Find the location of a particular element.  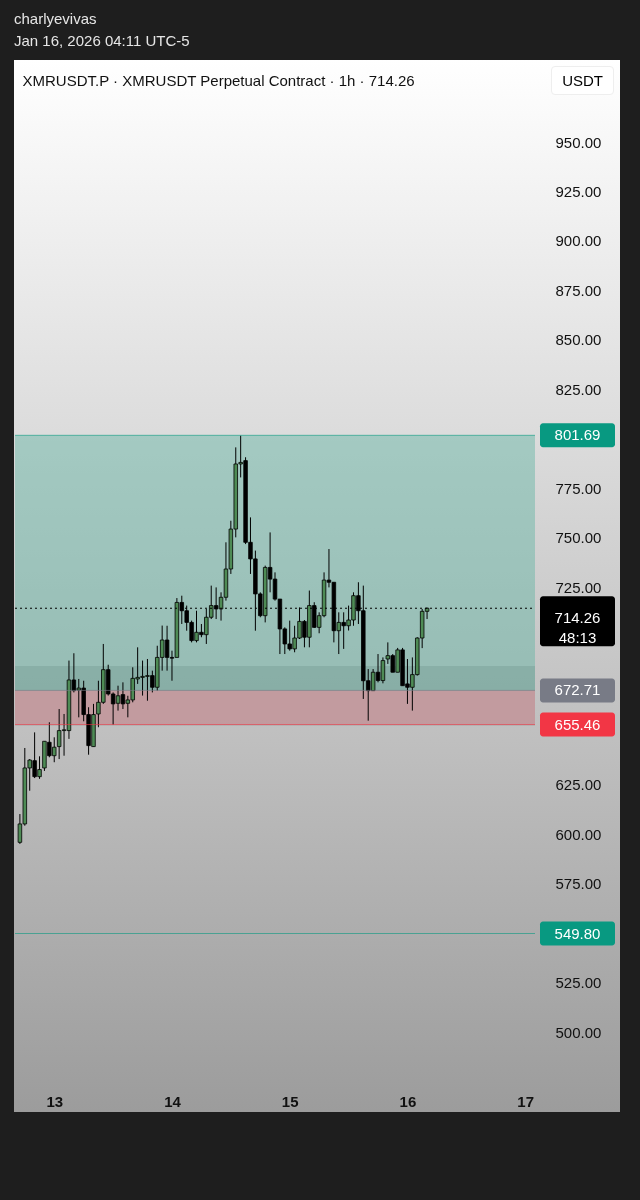

chart-title: XMRUSDT.P · XMRUSDT Perpetual Contract · 1h · 714.26 is located at coordinates (218, 80).